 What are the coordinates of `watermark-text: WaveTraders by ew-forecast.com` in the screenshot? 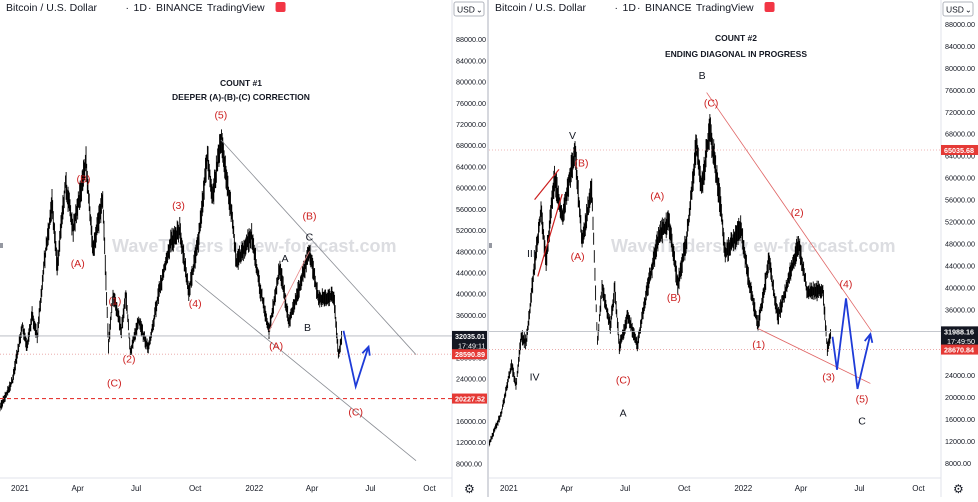 It's located at (753, 246).